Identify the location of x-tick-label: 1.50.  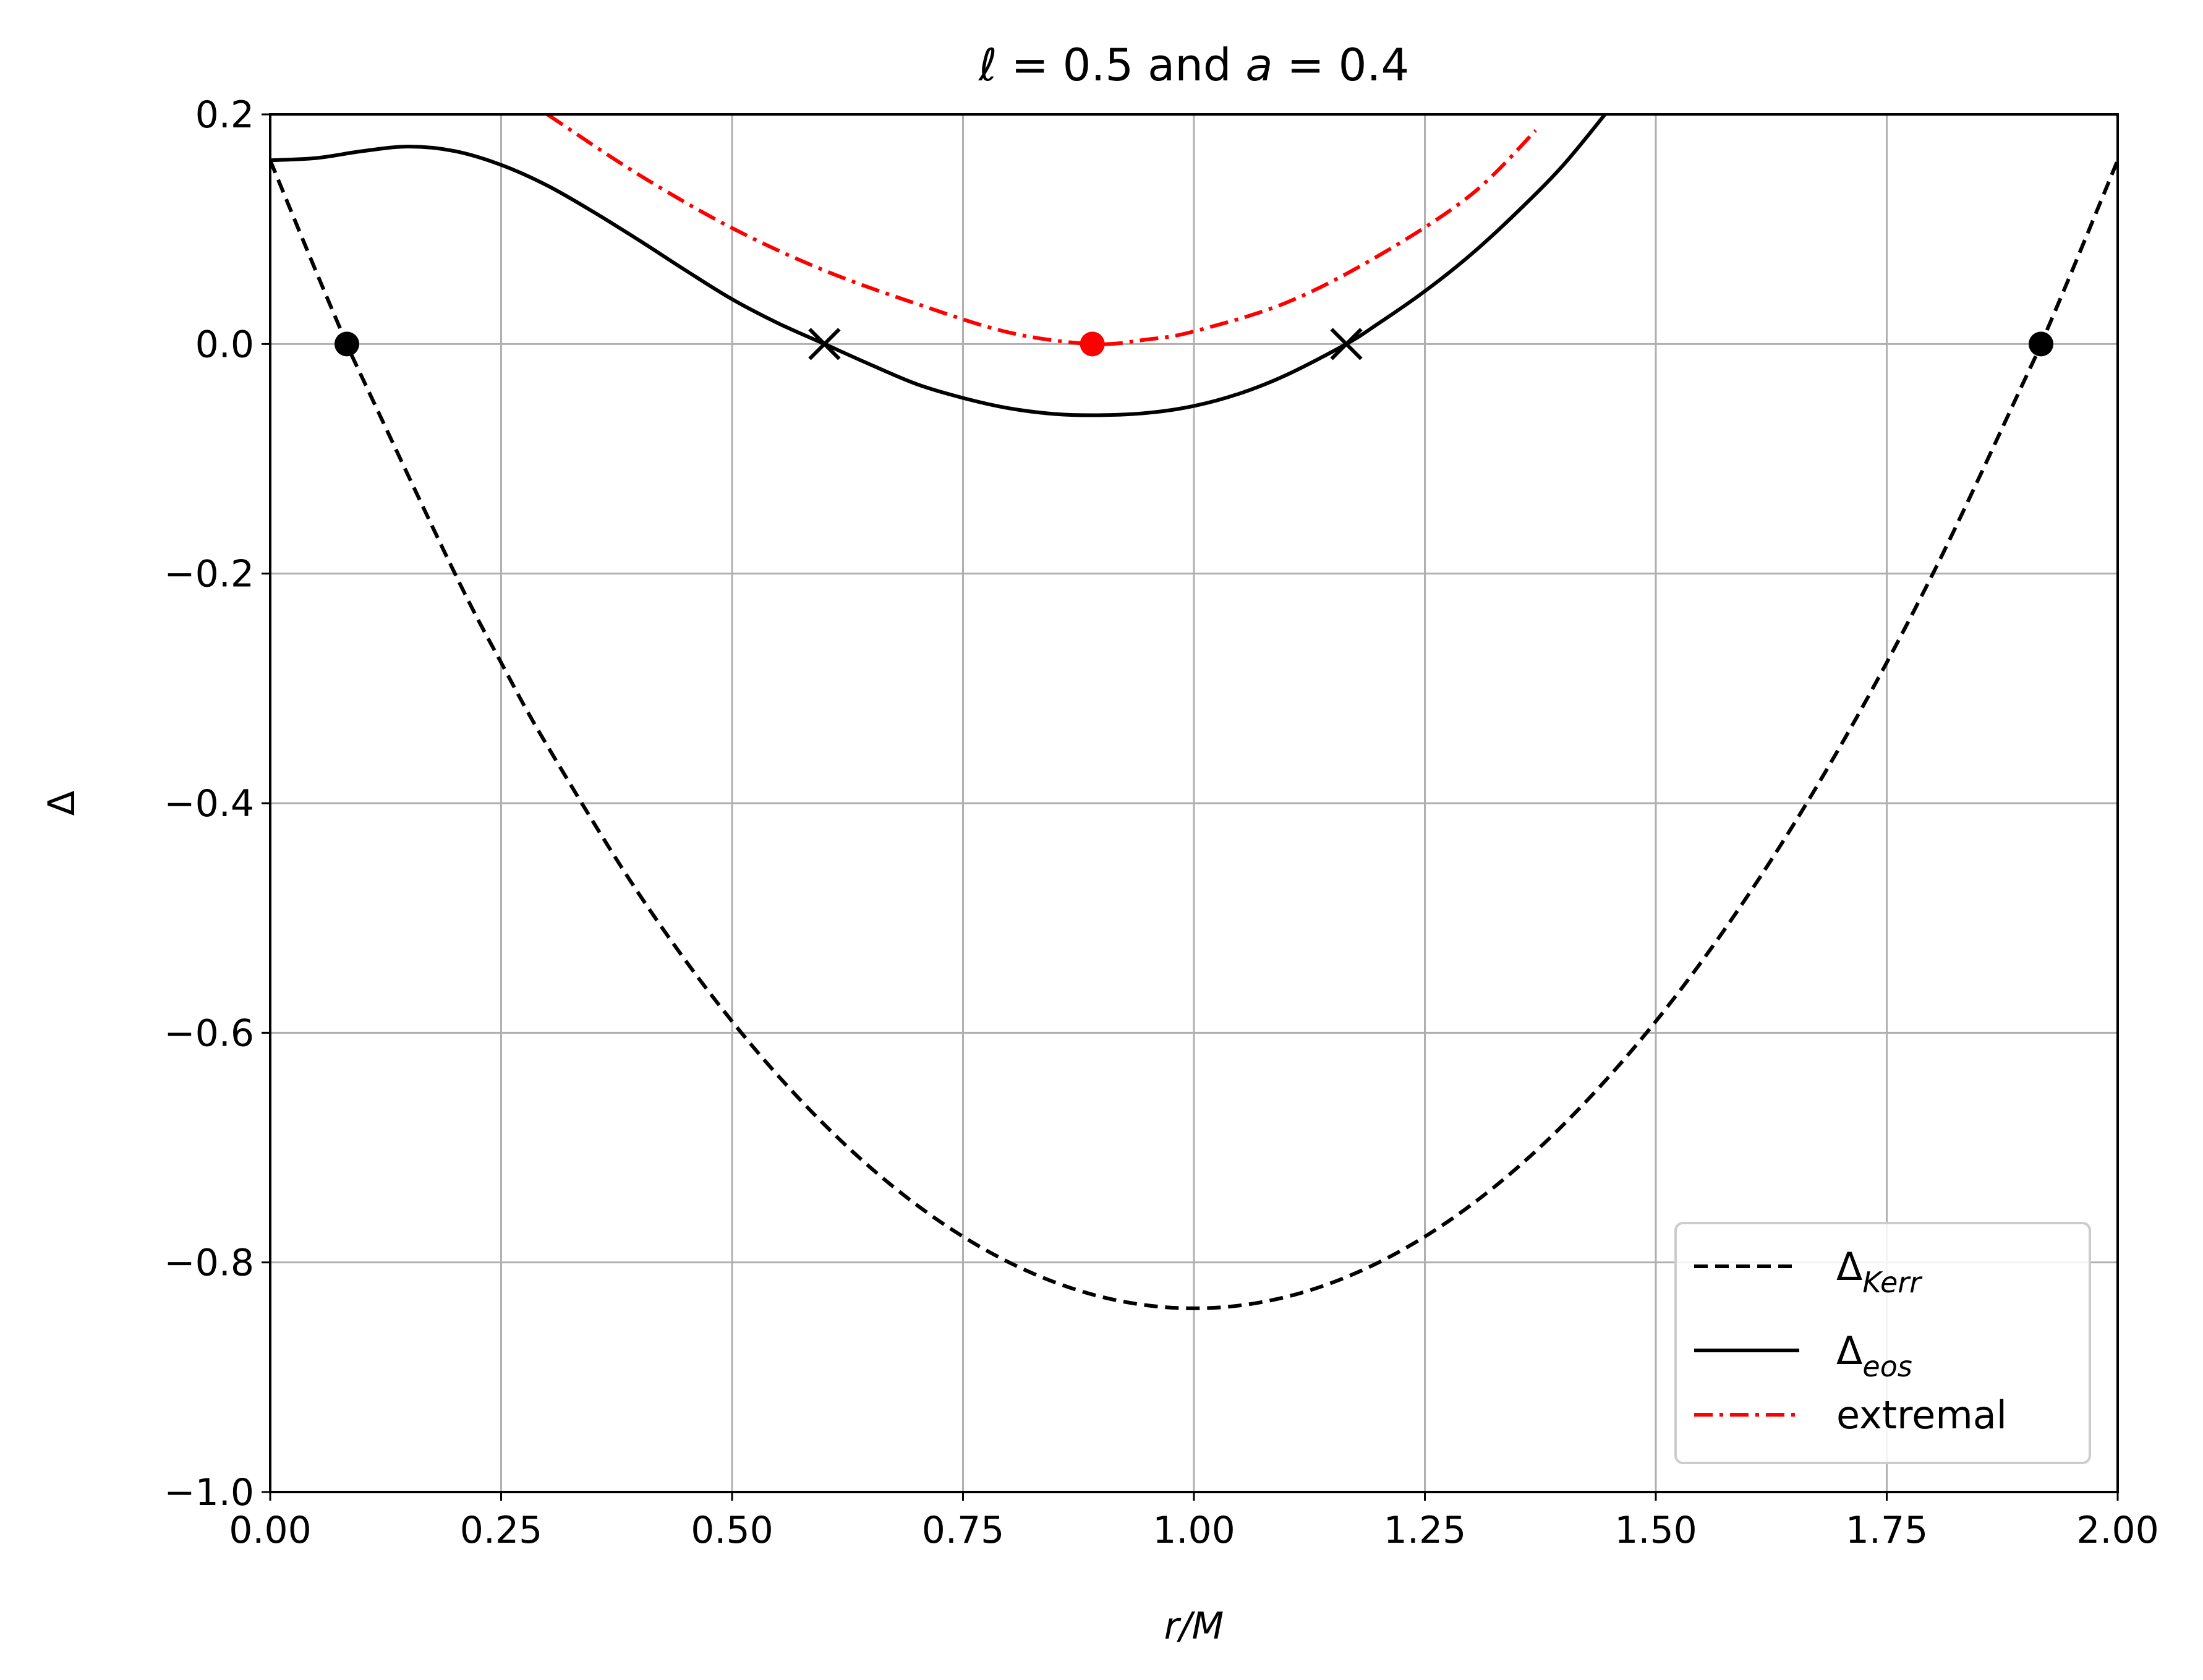
(1655, 1530).